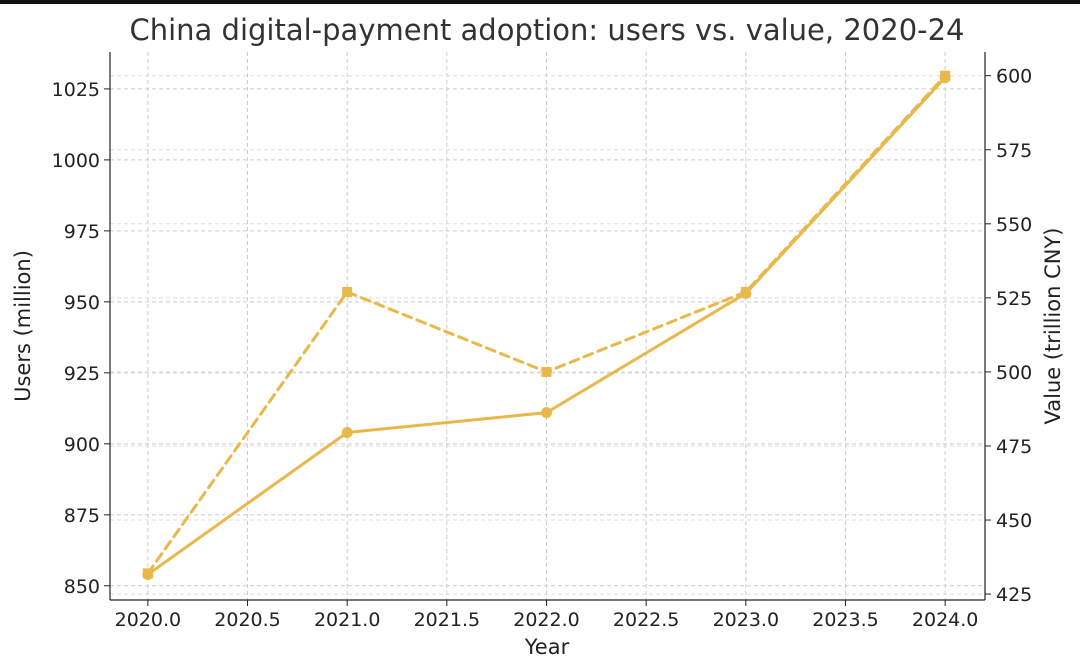 This screenshot has width=1080, height=660. What do you see at coordinates (247, 620) in the screenshot?
I see `x-tick-label: 2020.5` at bounding box center [247, 620].